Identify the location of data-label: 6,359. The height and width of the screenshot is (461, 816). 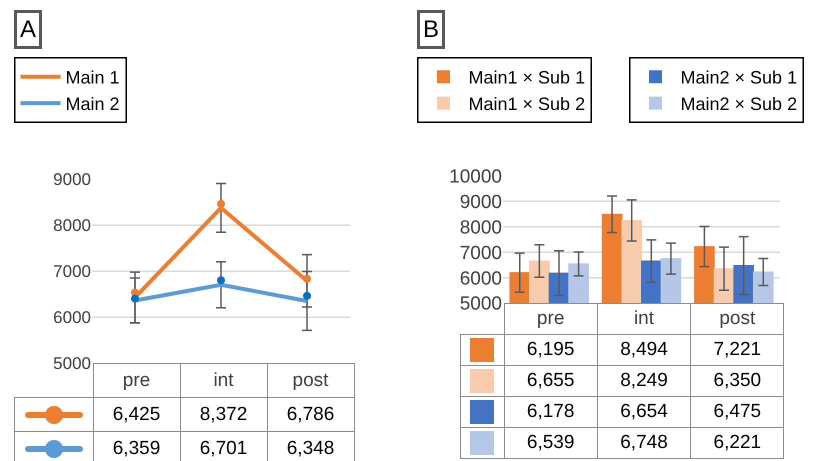
(136, 446).